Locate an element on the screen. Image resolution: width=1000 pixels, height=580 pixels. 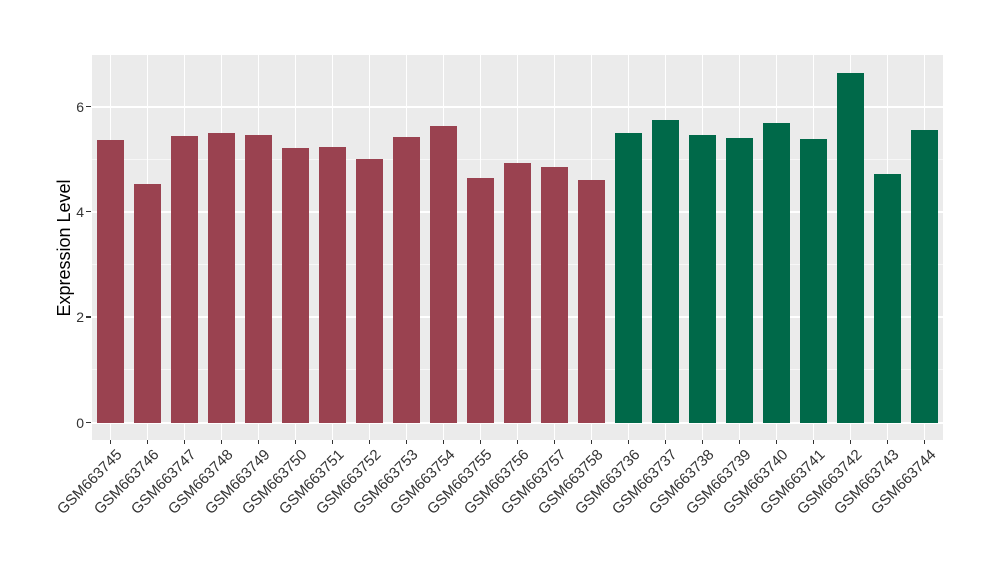
y-tick-label: 2 is located at coordinates (80, 317).